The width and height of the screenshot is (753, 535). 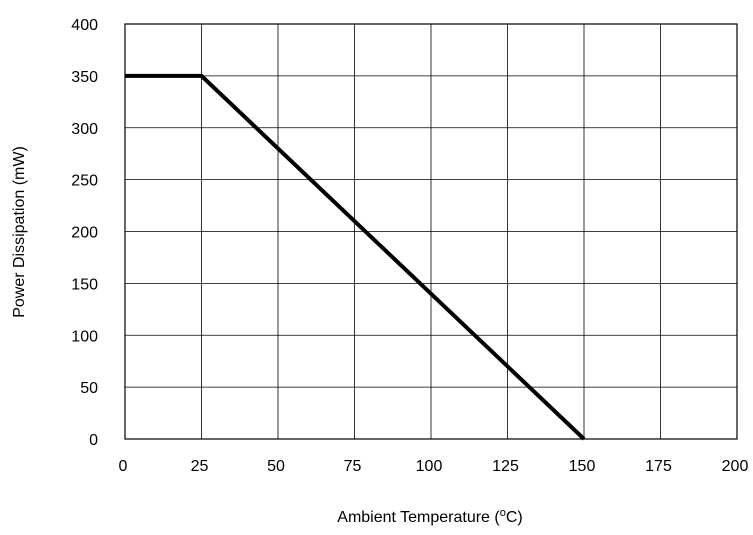 What do you see at coordinates (84, 77) in the screenshot?
I see `y-tick-label: 350` at bounding box center [84, 77].